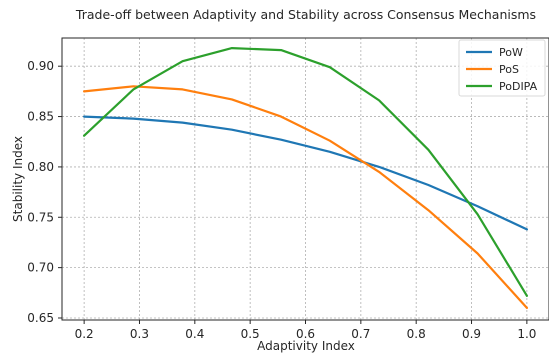  I want to click on legend-label-podipa: PoDIPA, so click(518, 86).